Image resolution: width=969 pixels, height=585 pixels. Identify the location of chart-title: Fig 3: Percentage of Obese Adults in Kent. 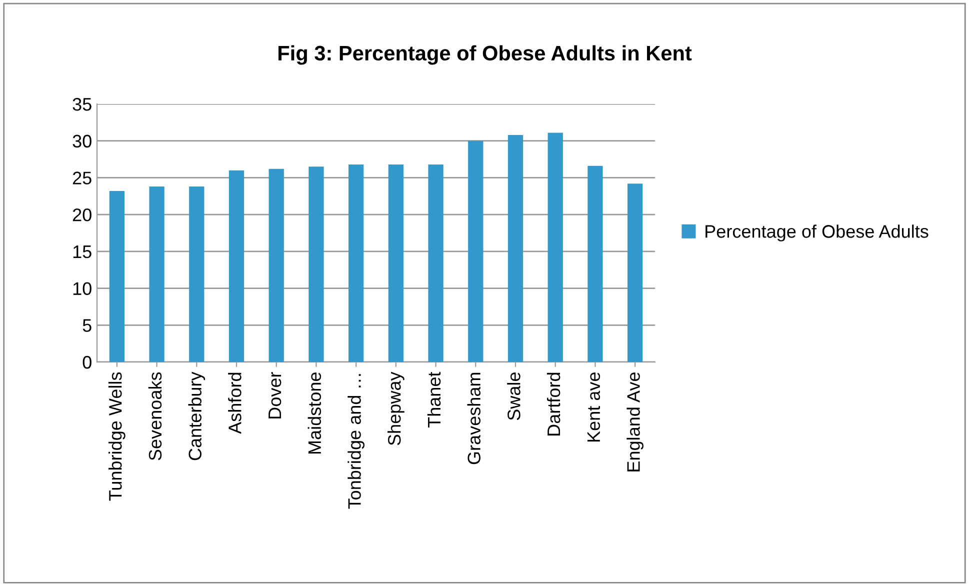
(485, 55).